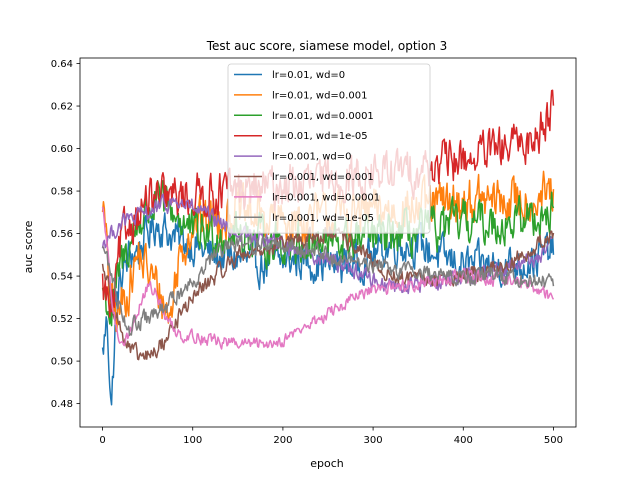 The image size is (640, 480). What do you see at coordinates (282, 440) in the screenshot?
I see `x-tick-label: 200` at bounding box center [282, 440].